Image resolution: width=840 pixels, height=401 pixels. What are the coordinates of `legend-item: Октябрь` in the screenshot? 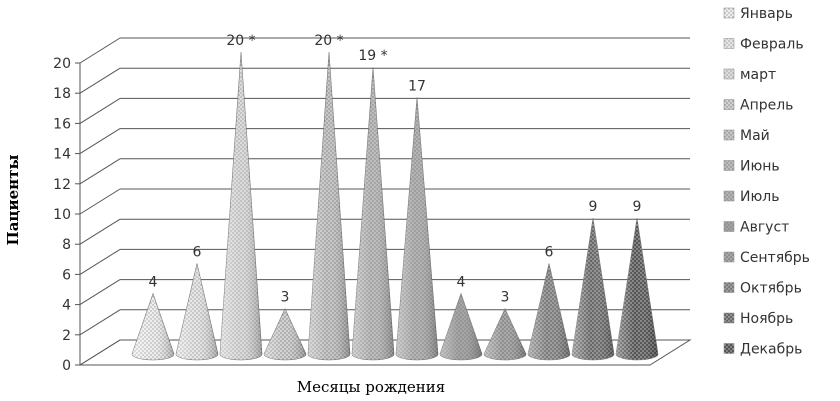 It's located at (762, 289).